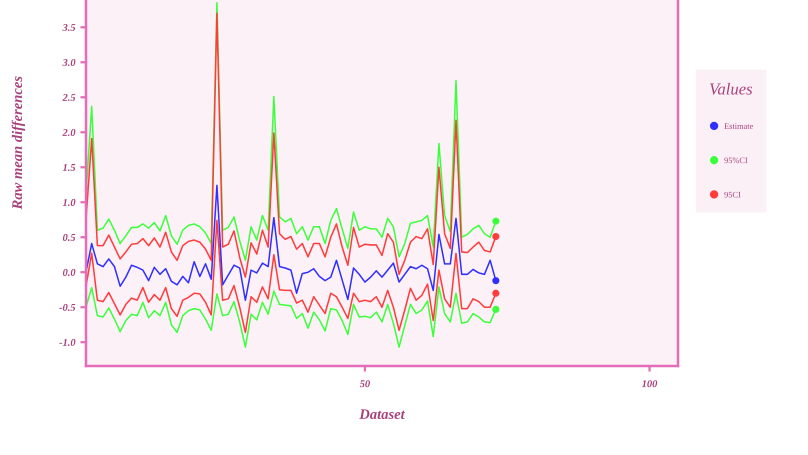 Image resolution: width=808 pixels, height=455 pixels. Describe the element at coordinates (731, 88) in the screenshot. I see `legend-title: Values` at that location.